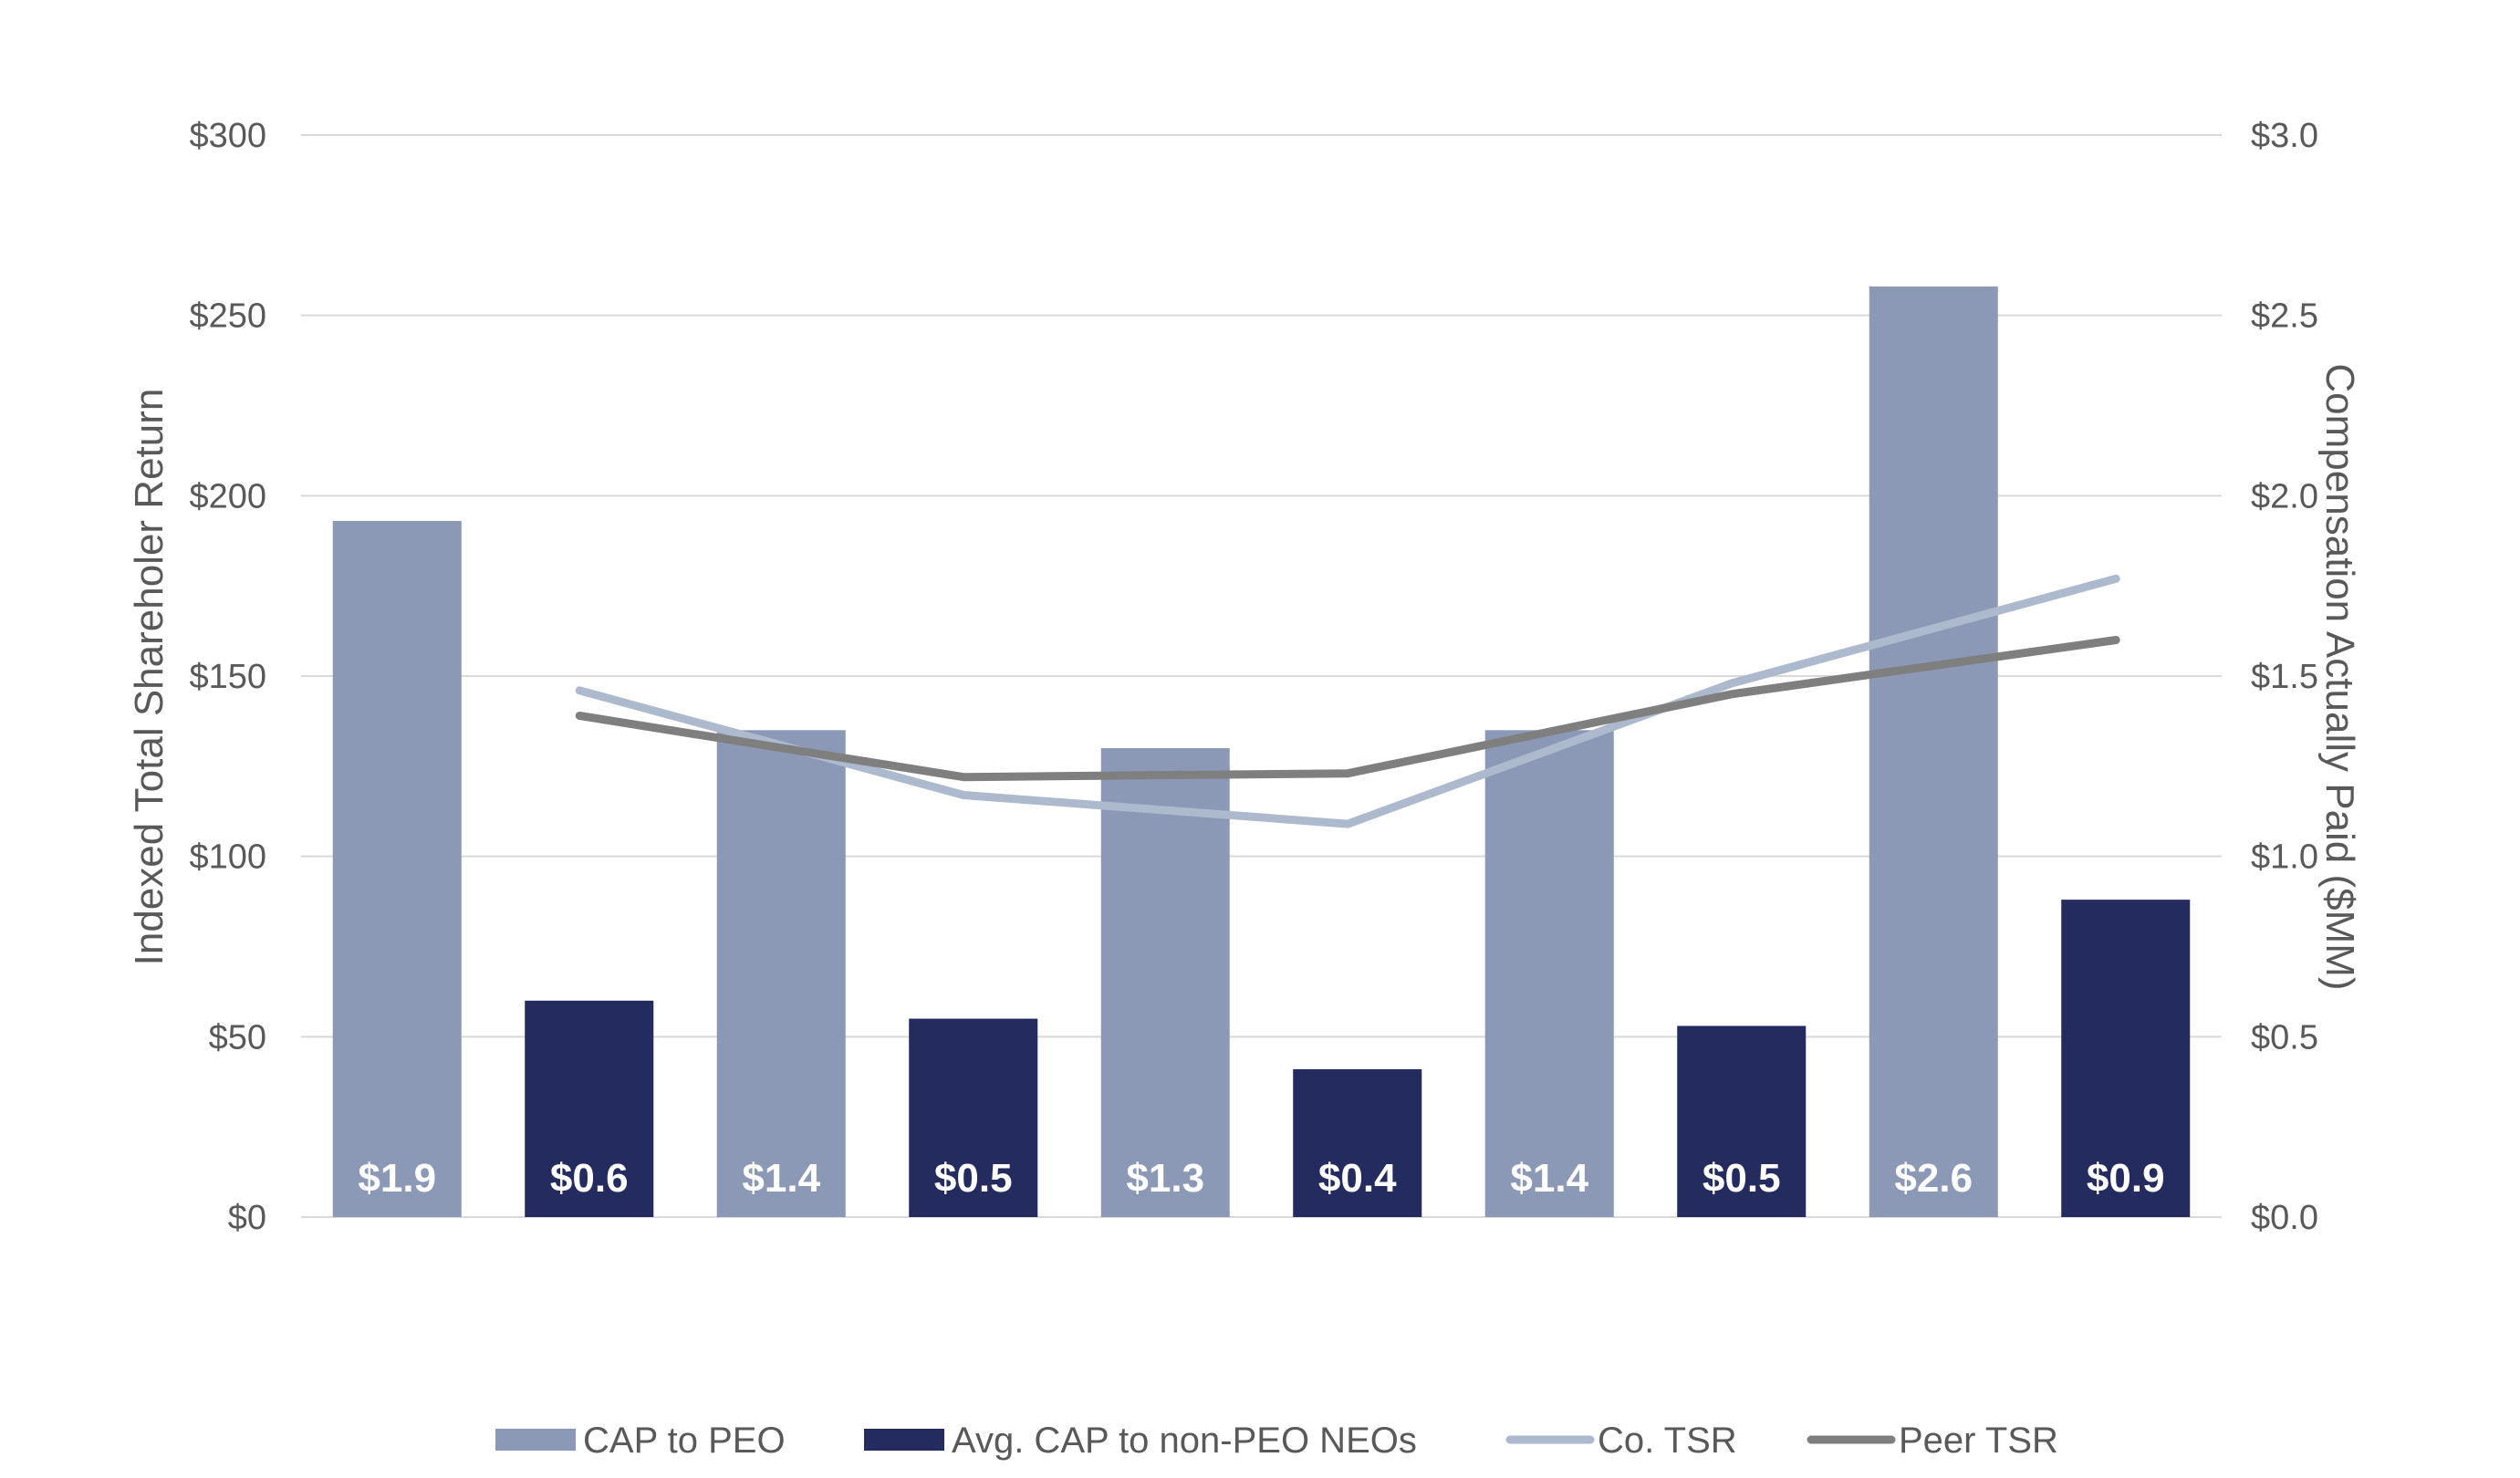 This screenshot has width=2520, height=1478. Describe the element at coordinates (228, 136) in the screenshot. I see `left-tick-label: $300` at that location.